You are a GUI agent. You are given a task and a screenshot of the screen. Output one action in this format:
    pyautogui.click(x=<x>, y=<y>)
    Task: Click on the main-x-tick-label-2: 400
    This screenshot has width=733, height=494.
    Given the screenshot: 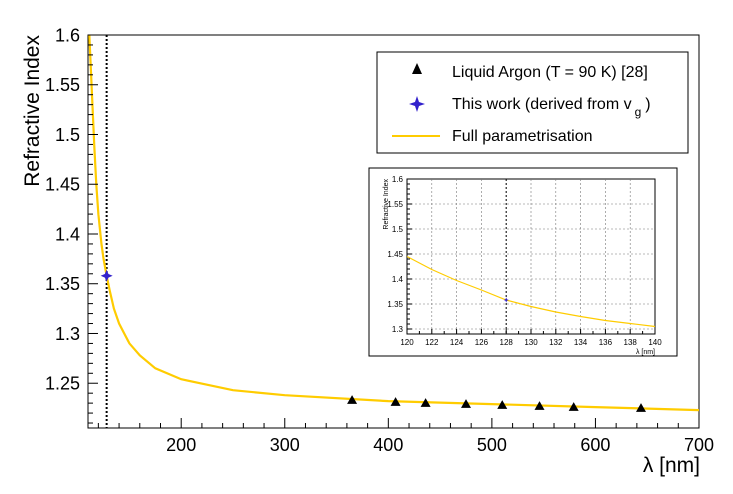 What is the action you would take?
    pyautogui.click(x=388, y=445)
    